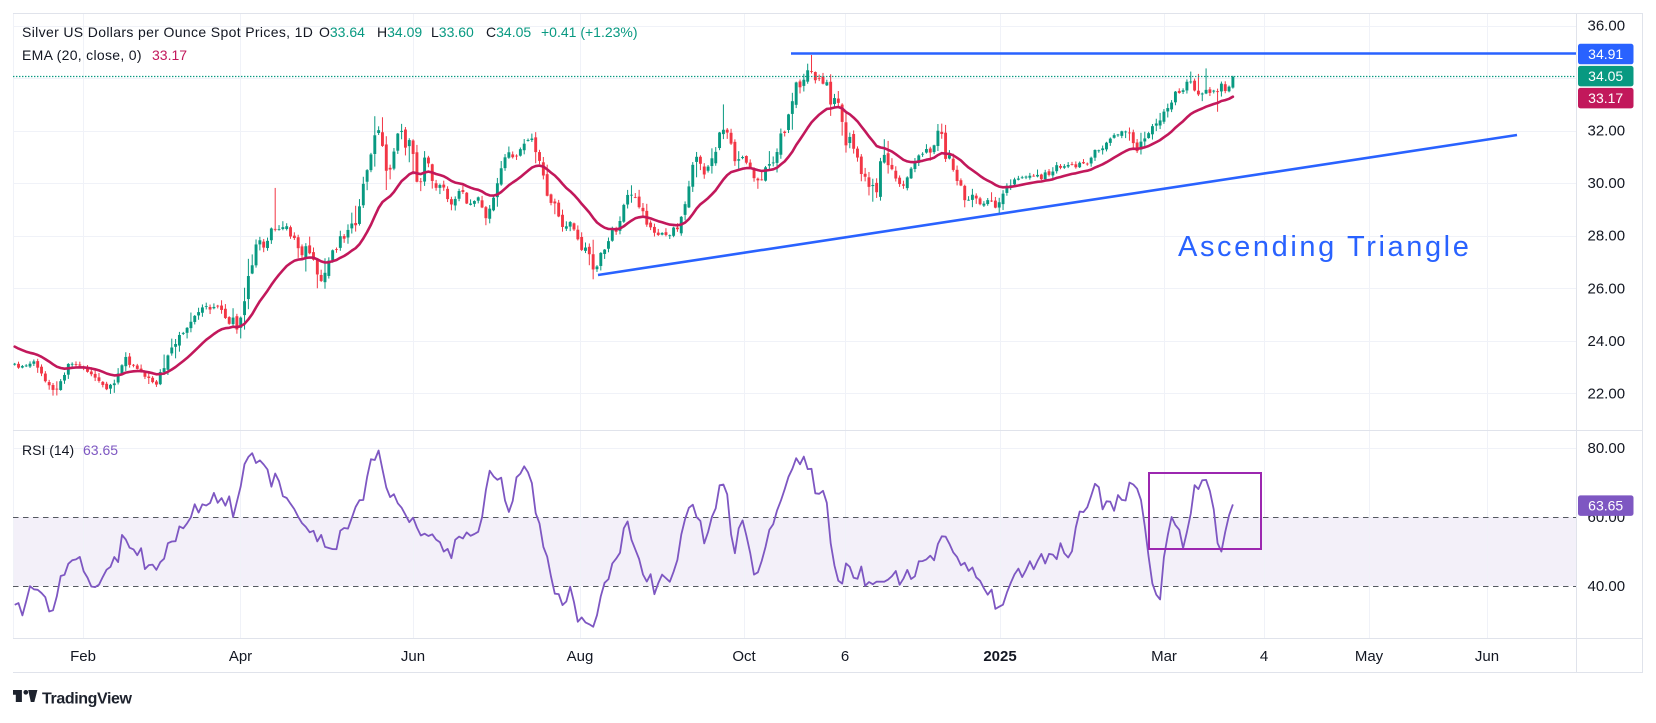  What do you see at coordinates (452, 32) in the screenshot?
I see `svg-text: L33.60` at bounding box center [452, 32].